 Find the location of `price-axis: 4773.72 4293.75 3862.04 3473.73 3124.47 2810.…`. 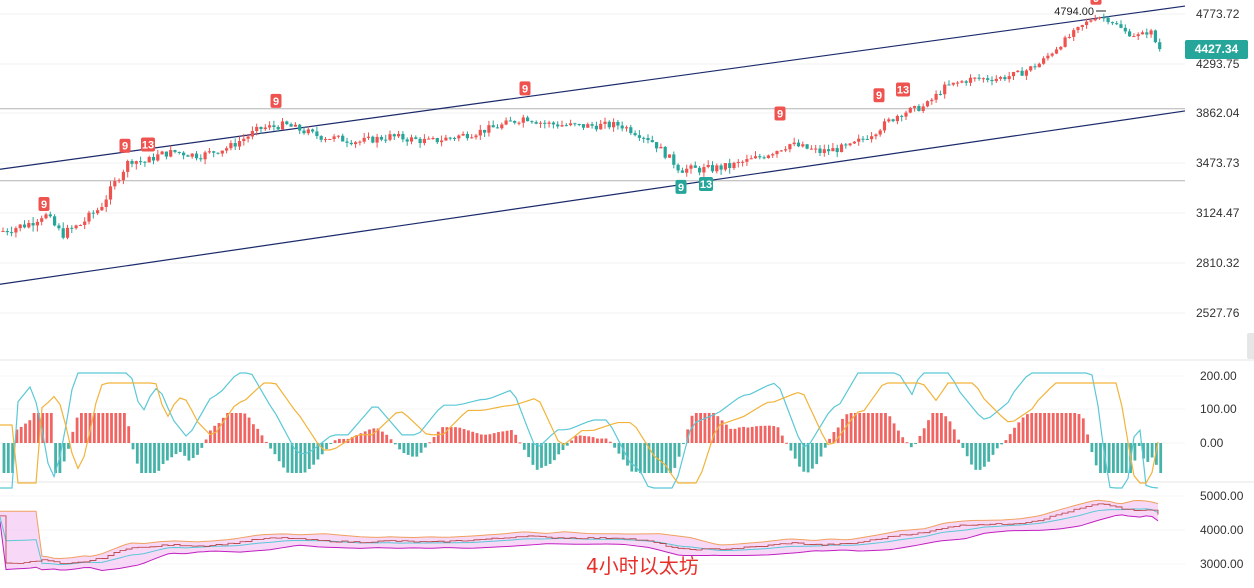

price-axis: 4773.72 4293.75 3862.04 3473.73 3124.47 2810.… is located at coordinates (1220, 289).